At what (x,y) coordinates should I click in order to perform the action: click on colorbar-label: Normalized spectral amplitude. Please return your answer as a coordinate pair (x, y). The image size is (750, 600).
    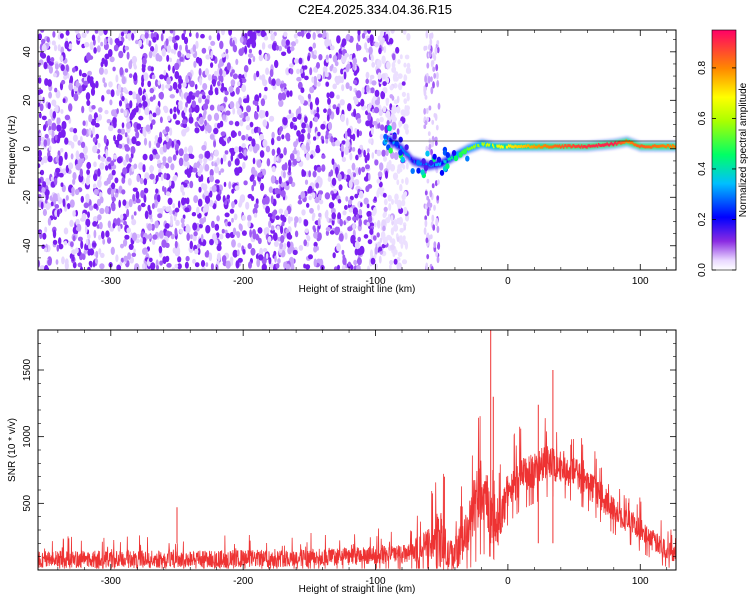
    Looking at the image, I should click on (743, 149).